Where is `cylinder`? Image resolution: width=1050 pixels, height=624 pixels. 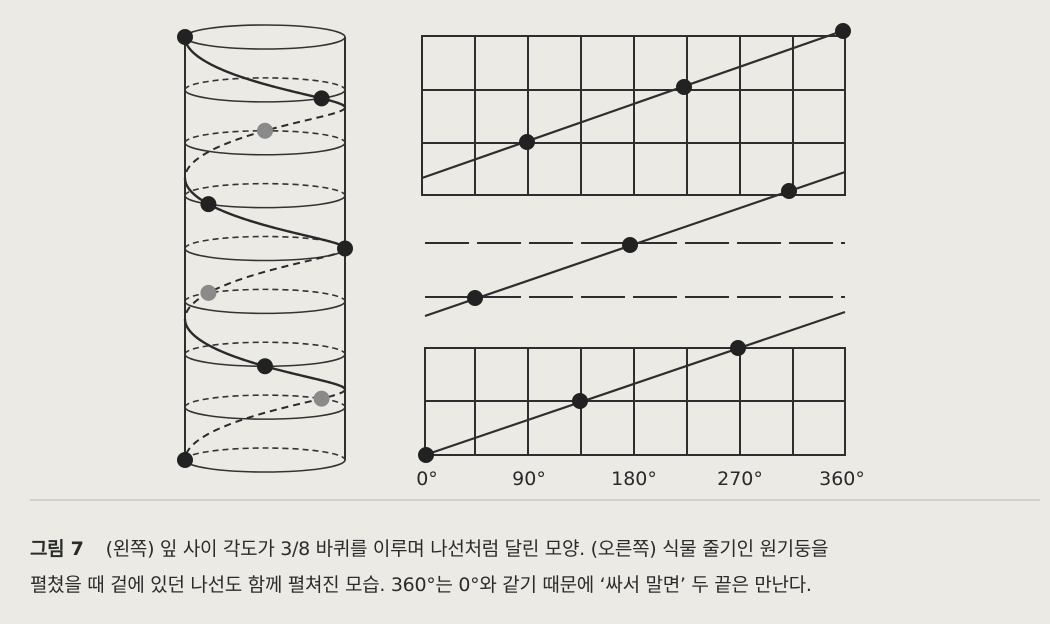
cylinder is located at coordinates (265, 248).